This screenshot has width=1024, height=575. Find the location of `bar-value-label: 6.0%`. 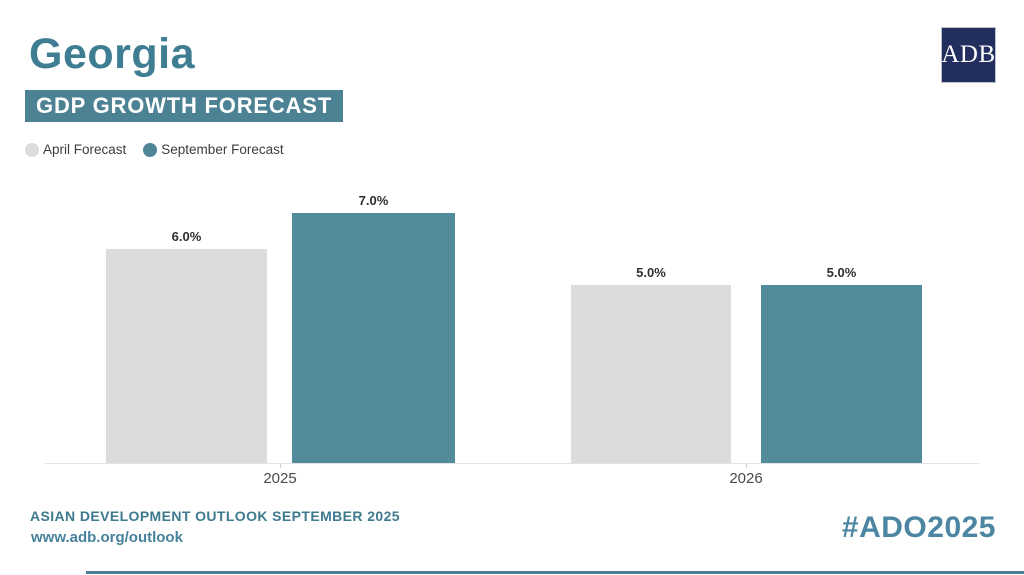

bar-value-label: 6.0% is located at coordinates (186, 236).